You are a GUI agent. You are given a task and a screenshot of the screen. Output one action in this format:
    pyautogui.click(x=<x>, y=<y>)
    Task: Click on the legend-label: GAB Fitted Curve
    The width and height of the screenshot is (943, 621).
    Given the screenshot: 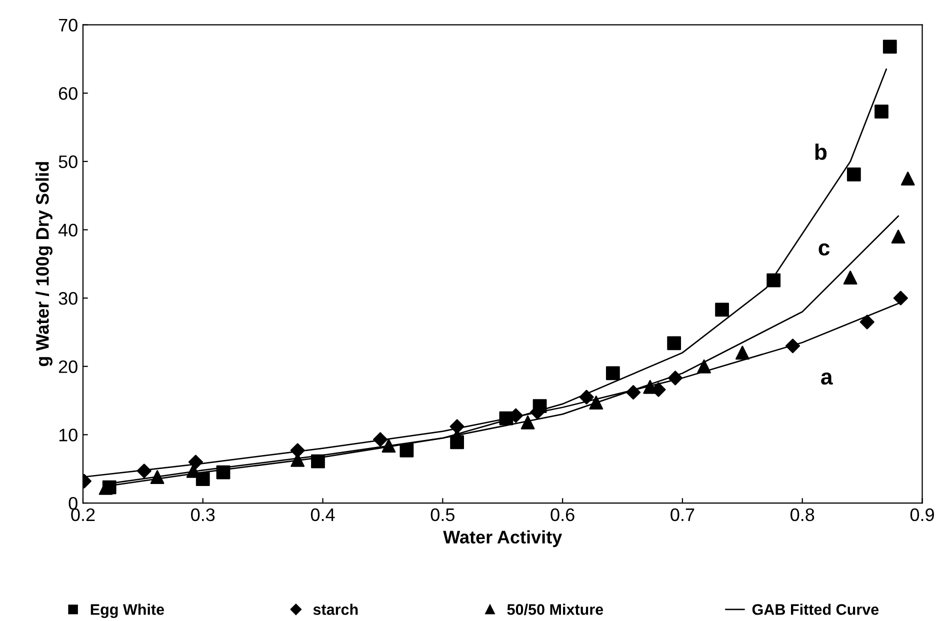 What is the action you would take?
    pyautogui.click(x=815, y=609)
    